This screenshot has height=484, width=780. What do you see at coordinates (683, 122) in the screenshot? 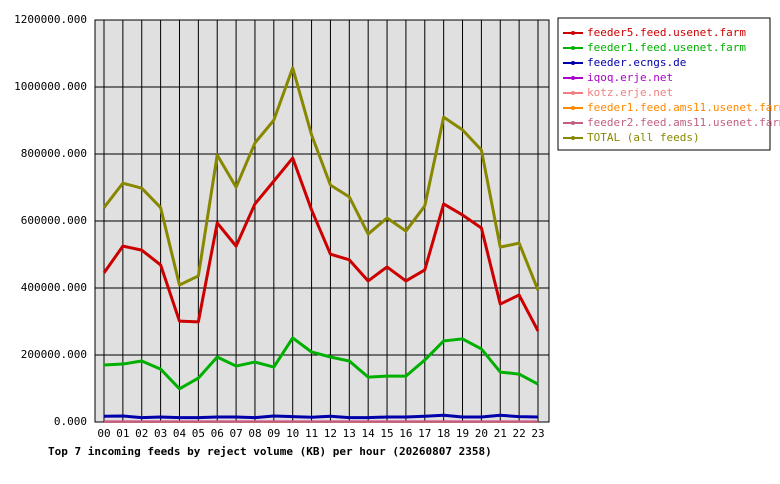
I see `legend-label: feeder2.feed.ams11.usenet.farm` at bounding box center [683, 122].